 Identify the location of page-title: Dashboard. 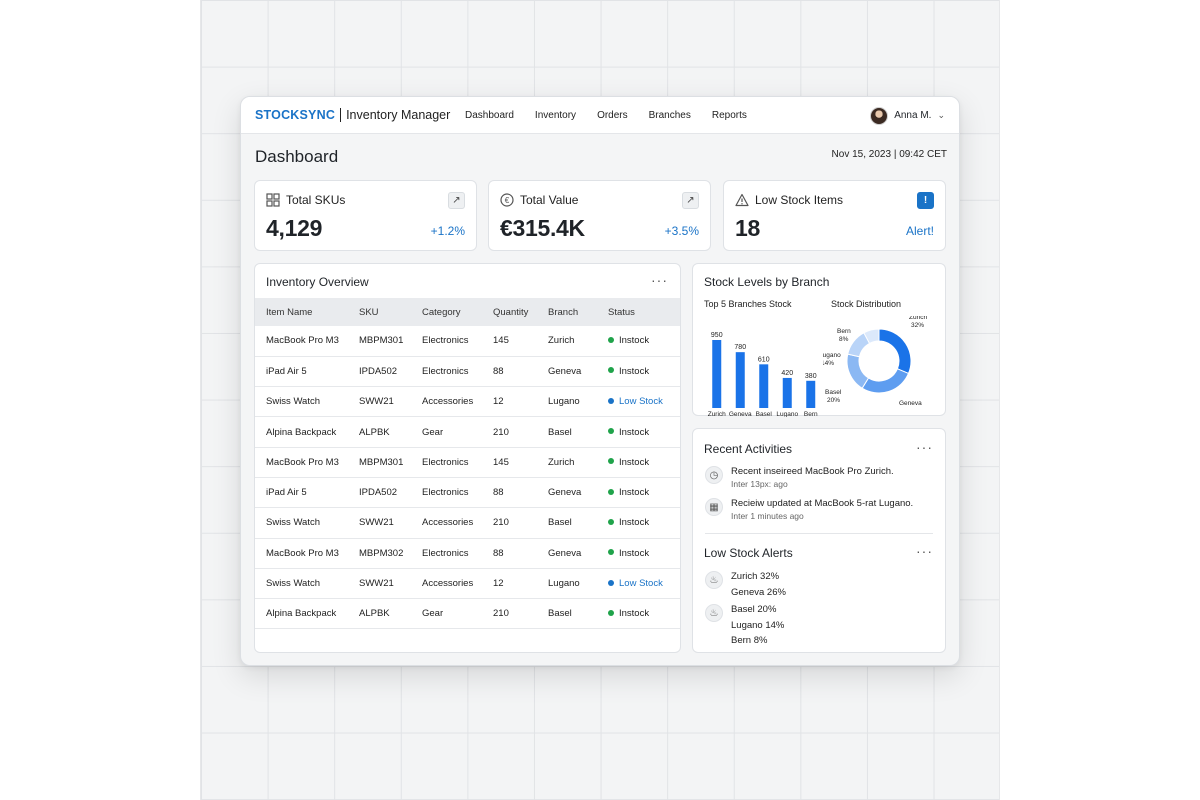
(297, 156).